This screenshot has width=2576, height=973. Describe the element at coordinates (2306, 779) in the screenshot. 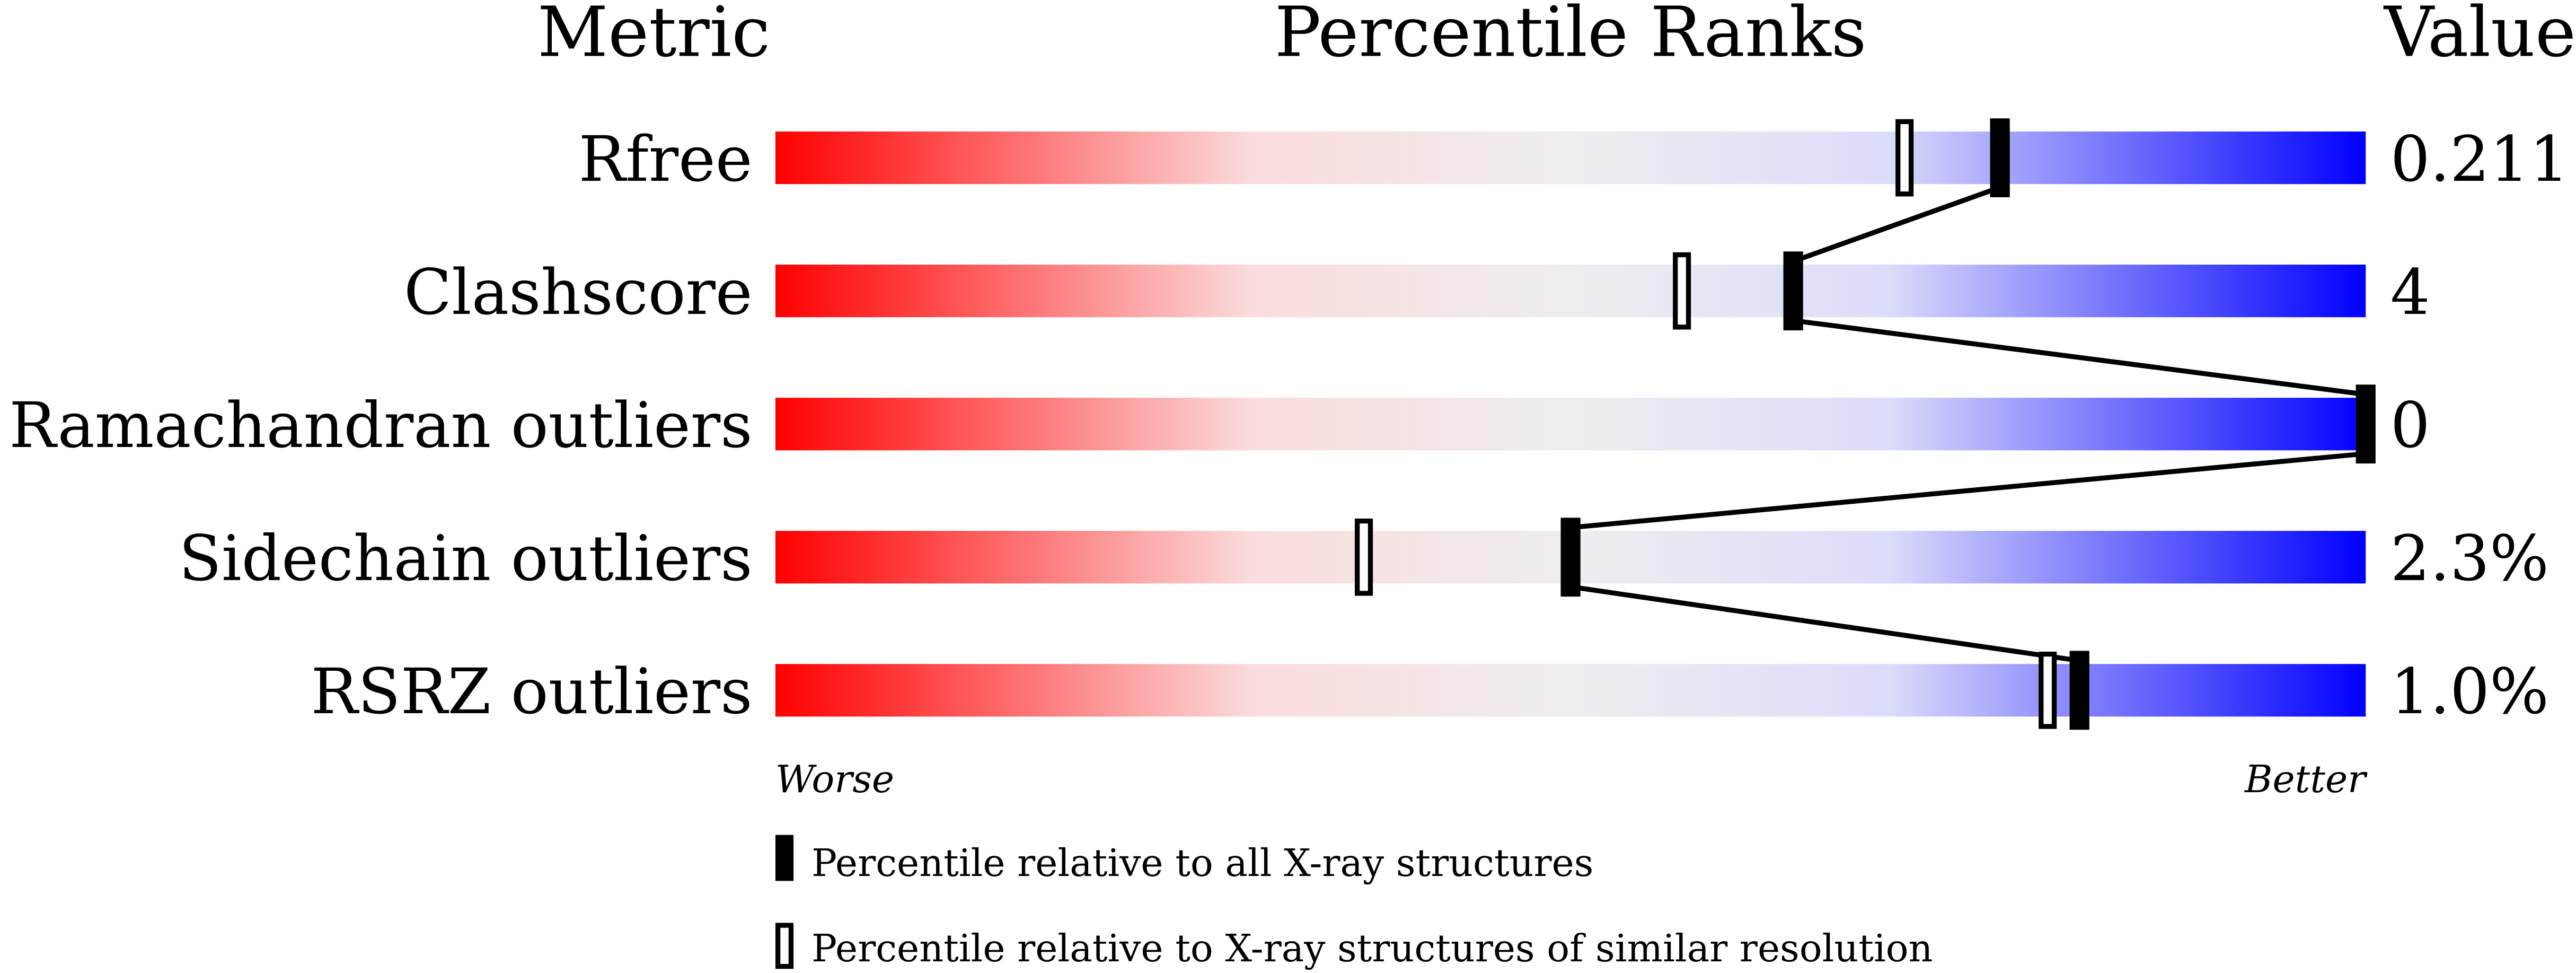

I see `axis-label-better: Better` at that location.